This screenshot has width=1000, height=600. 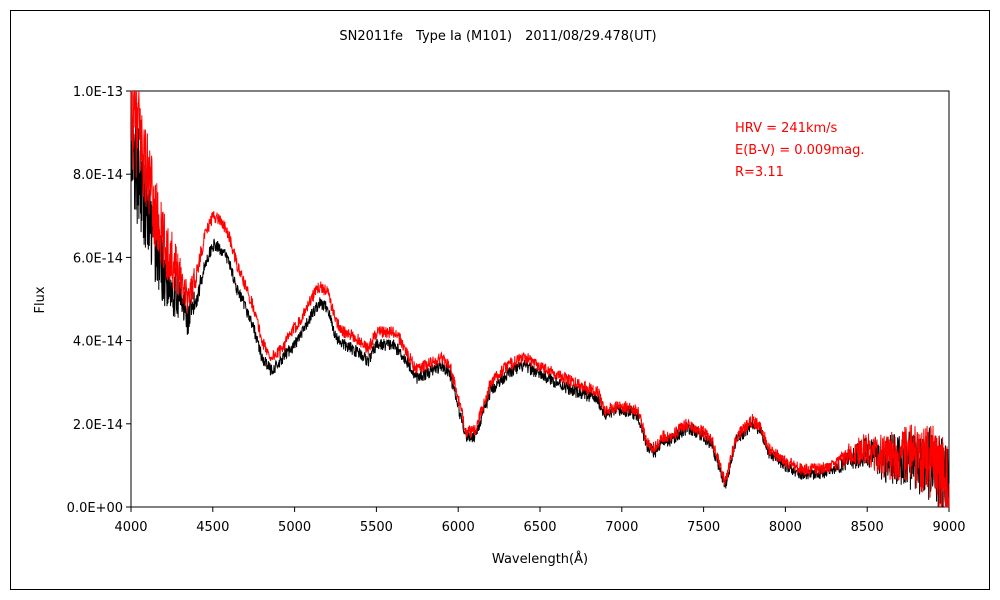 I want to click on annotation-hrv: HRV = 241km/s, so click(x=786, y=128).